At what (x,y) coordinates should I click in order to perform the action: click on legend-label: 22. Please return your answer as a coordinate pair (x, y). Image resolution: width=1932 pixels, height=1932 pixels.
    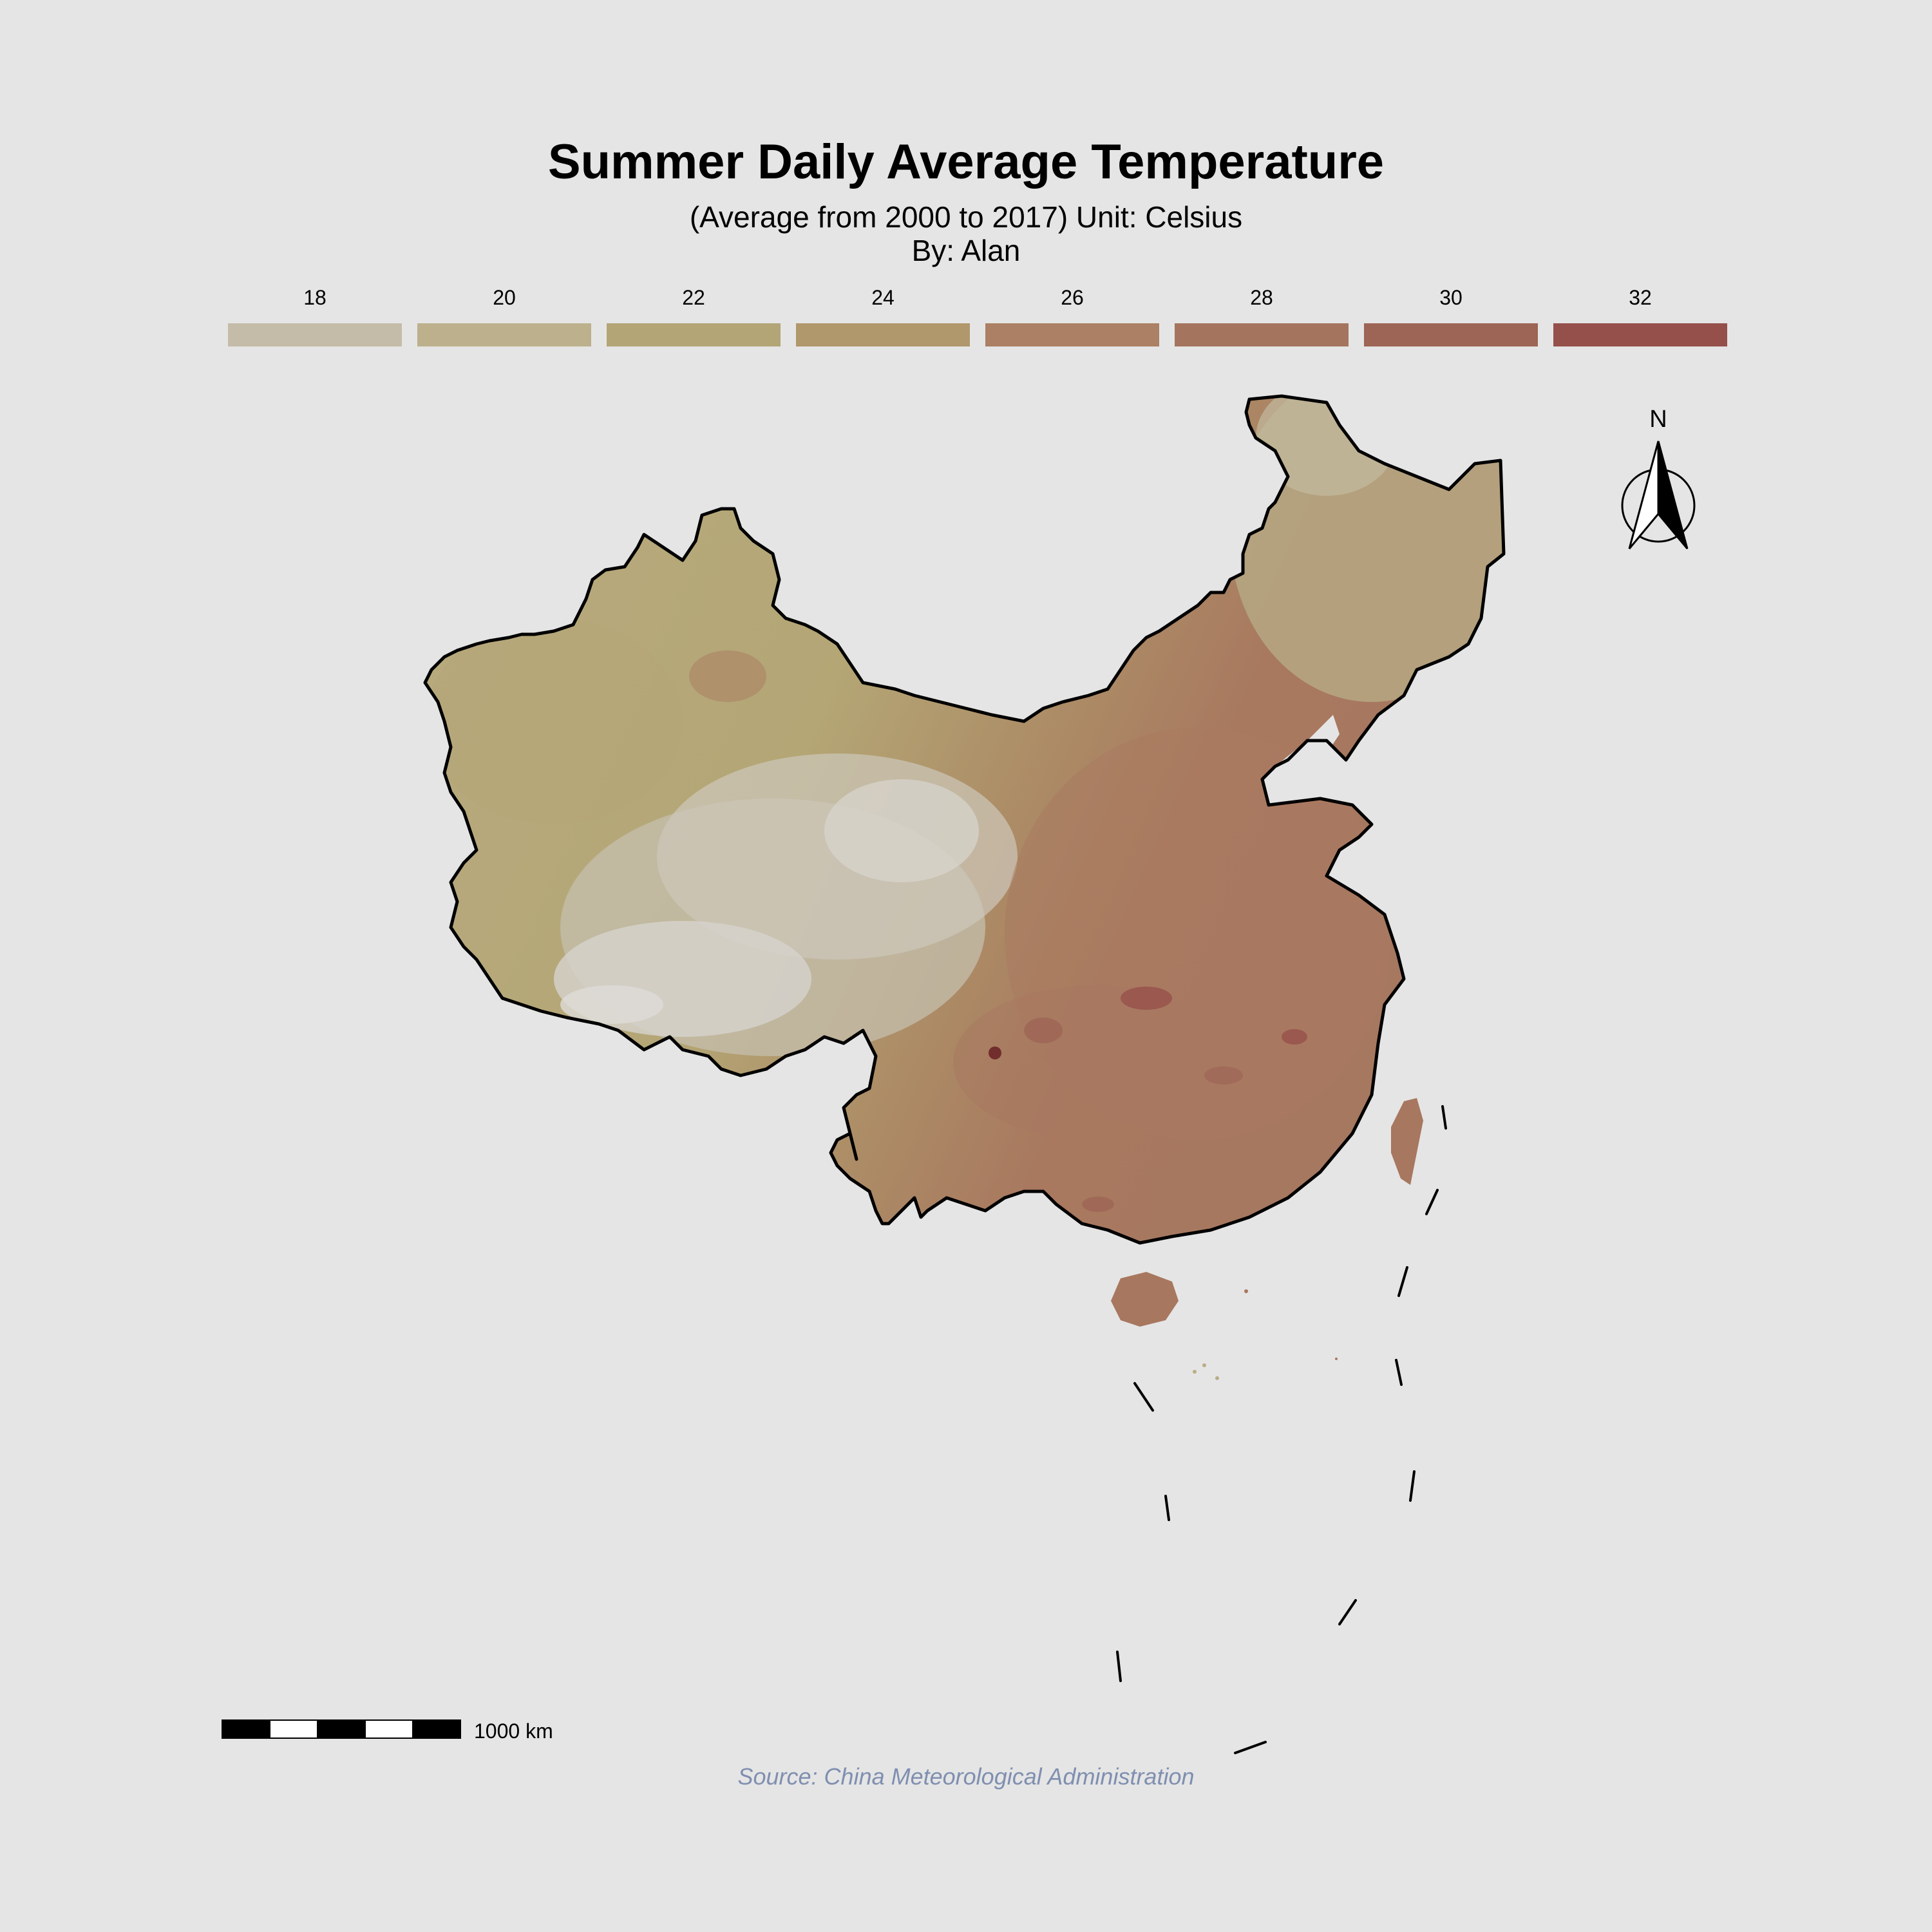
    Looking at the image, I should click on (693, 297).